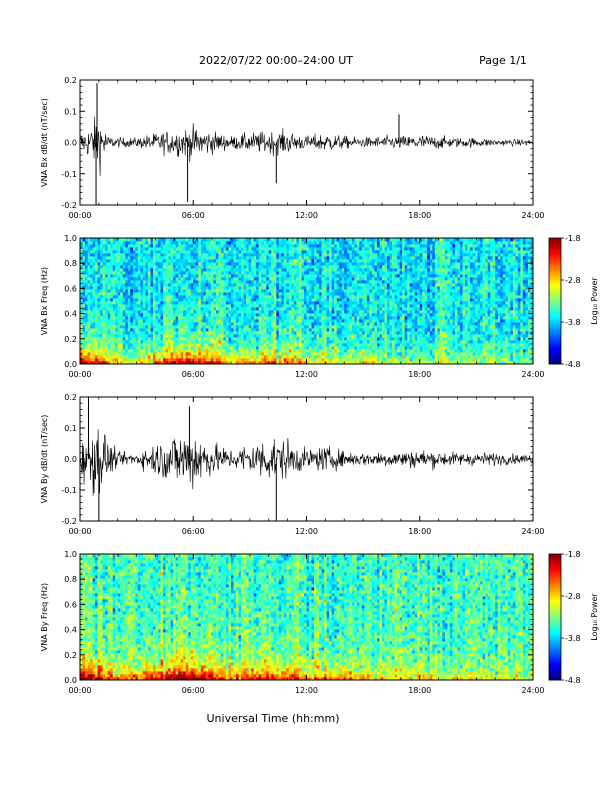  I want to click on x-tick-label: 12:00, so click(306, 215).